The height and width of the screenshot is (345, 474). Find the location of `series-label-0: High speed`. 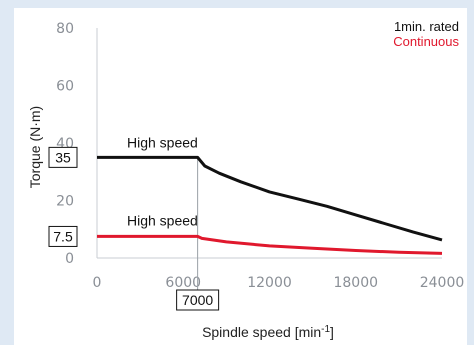

series-label-0: High speed is located at coordinates (162, 142).